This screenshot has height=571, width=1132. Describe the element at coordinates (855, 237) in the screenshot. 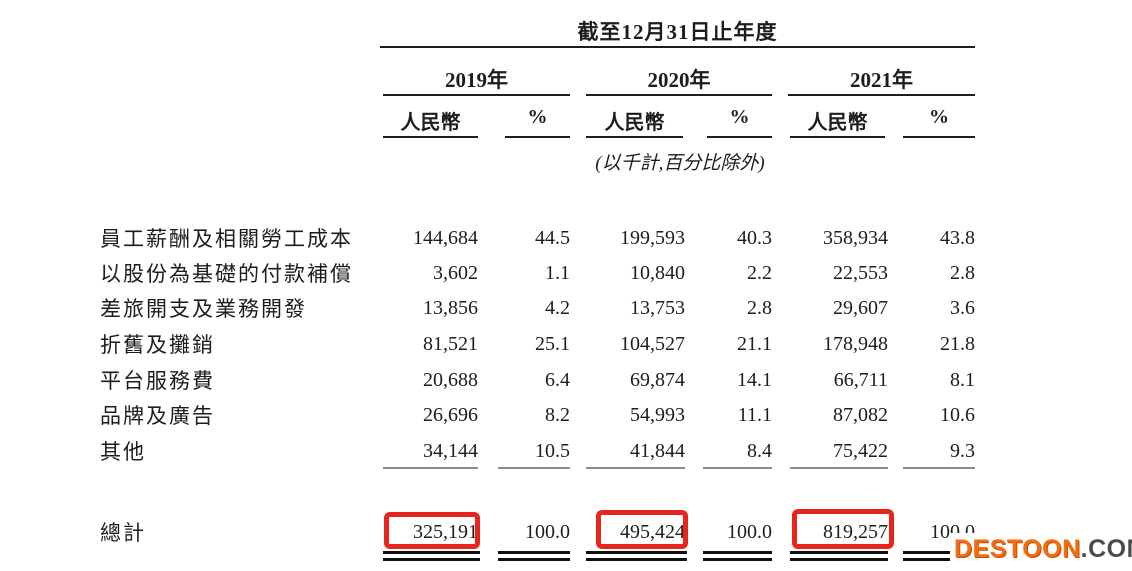

I see `rmb-2021-value: 358,934` at that location.